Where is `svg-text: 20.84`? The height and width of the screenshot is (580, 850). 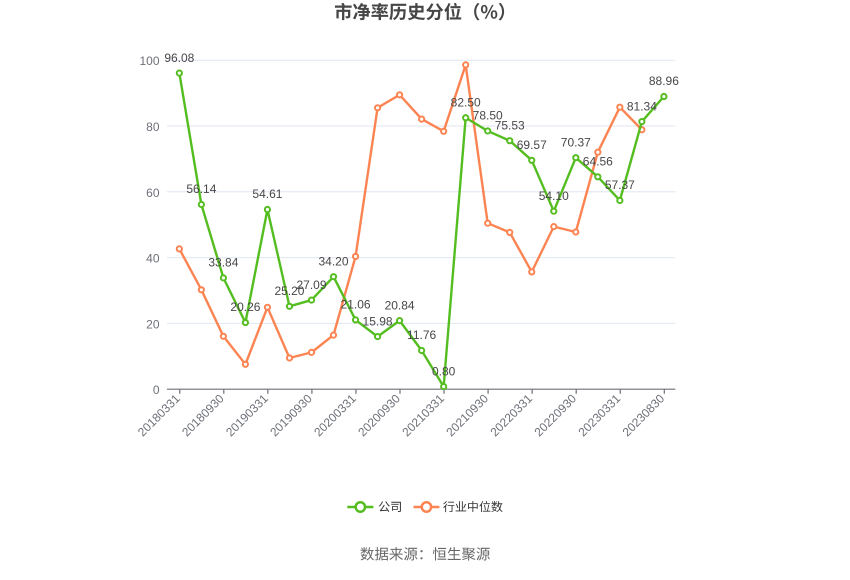 svg-text: 20.84 is located at coordinates (400, 305).